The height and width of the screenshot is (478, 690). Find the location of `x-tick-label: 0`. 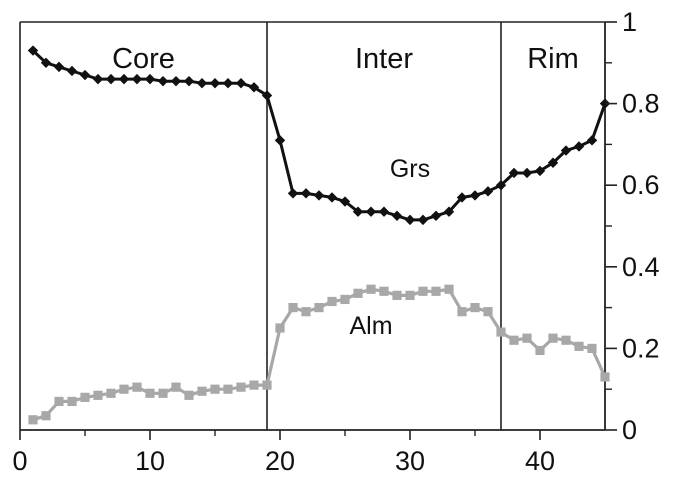

x-tick-label: 0 is located at coordinates (19, 461).